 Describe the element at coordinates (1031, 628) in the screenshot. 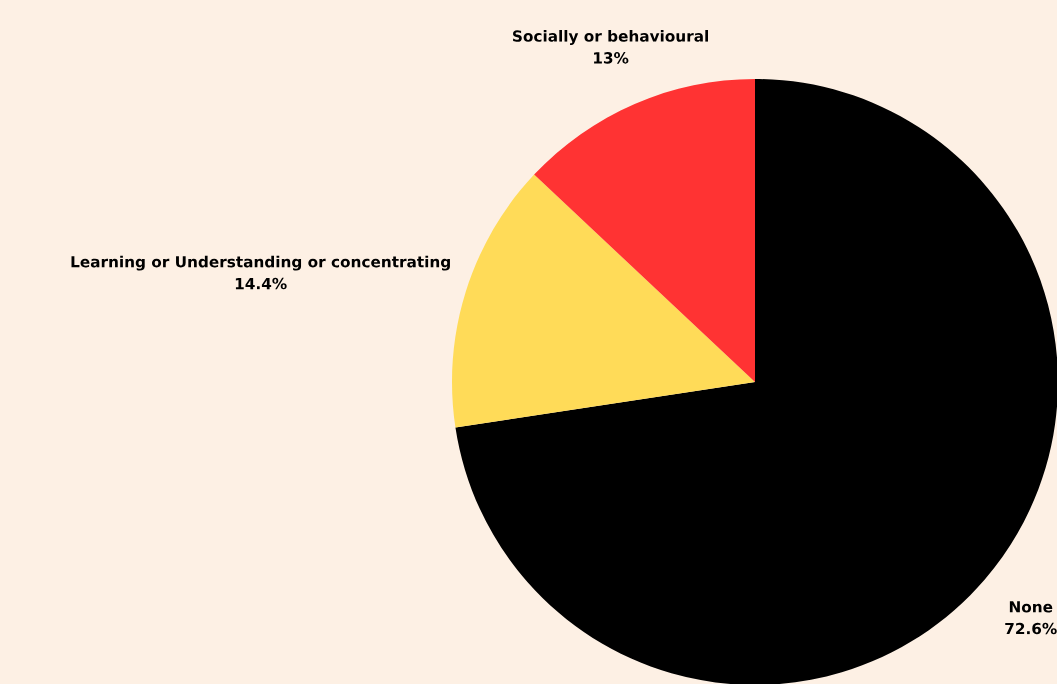

I see `data-label: 72.6%` at that location.